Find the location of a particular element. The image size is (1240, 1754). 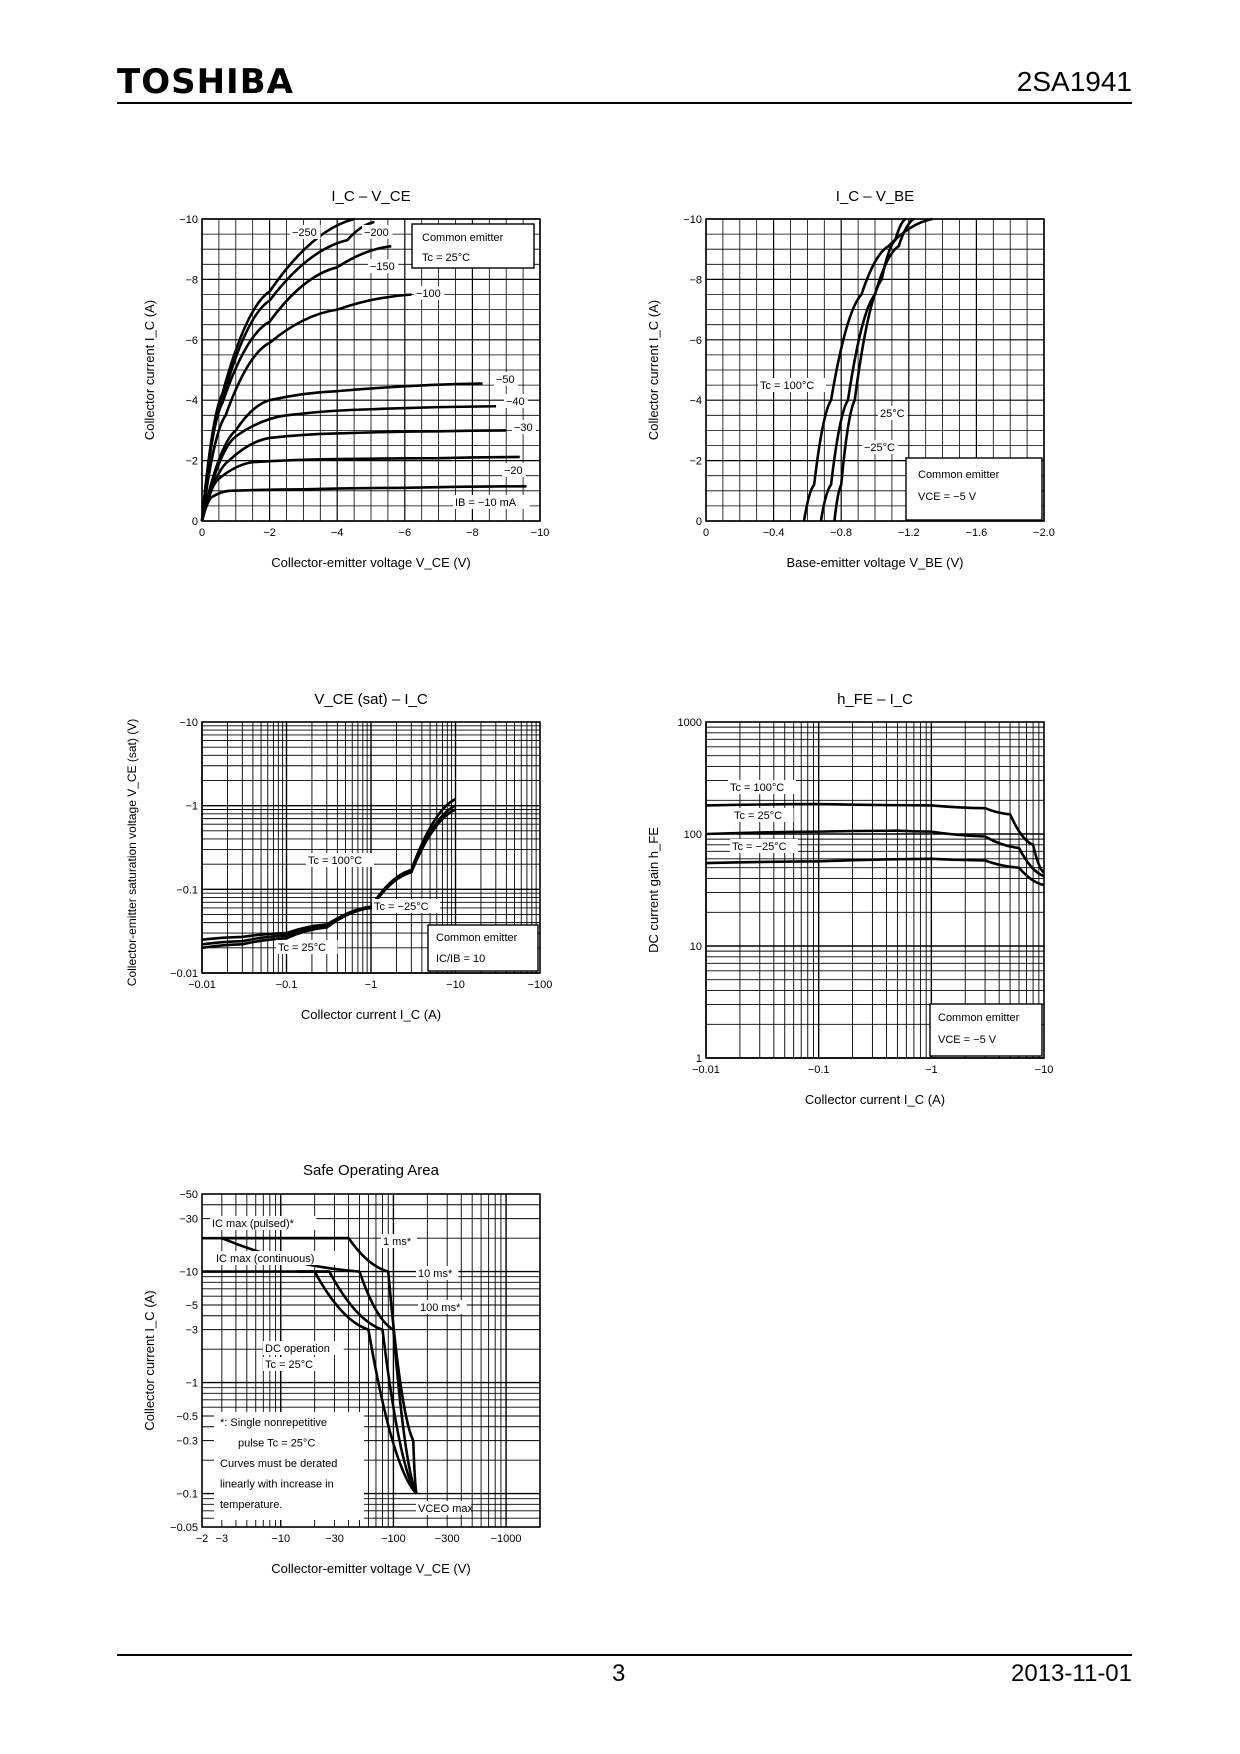

soa-footnote: temperature. is located at coordinates (251, 1505).